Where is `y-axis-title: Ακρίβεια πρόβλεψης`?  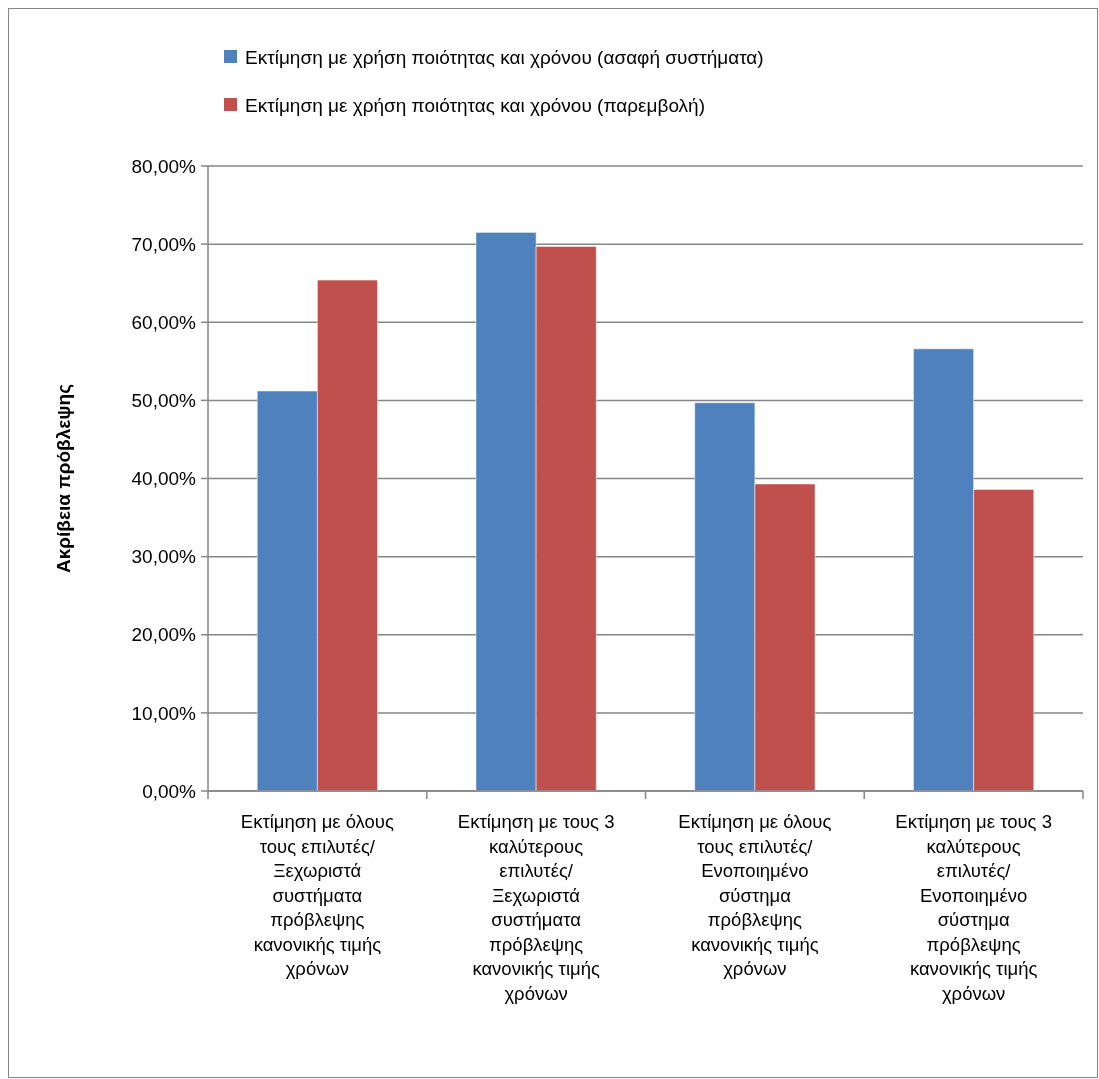
y-axis-title: Ακρίβεια πρόβλεψης is located at coordinates (63, 478).